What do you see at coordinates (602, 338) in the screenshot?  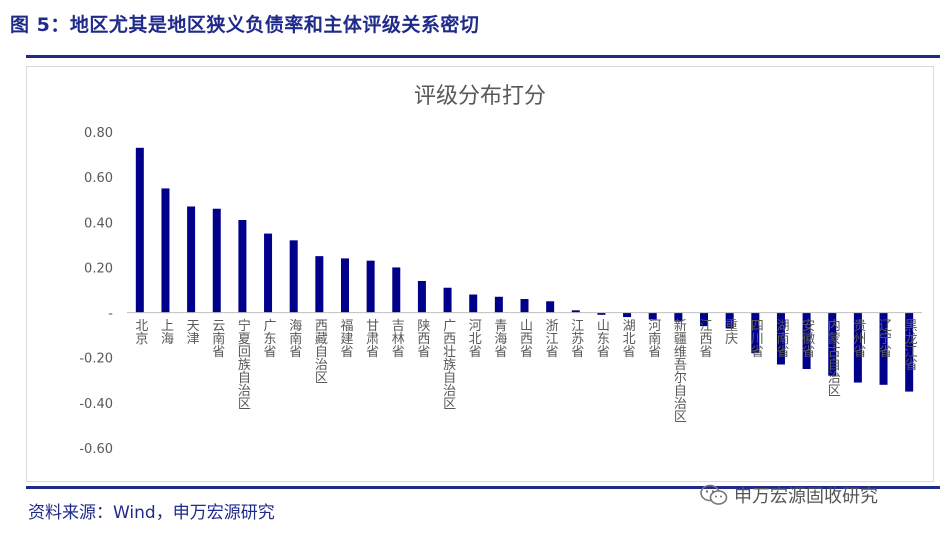 I see `x-tick-label: 山东省` at bounding box center [602, 338].